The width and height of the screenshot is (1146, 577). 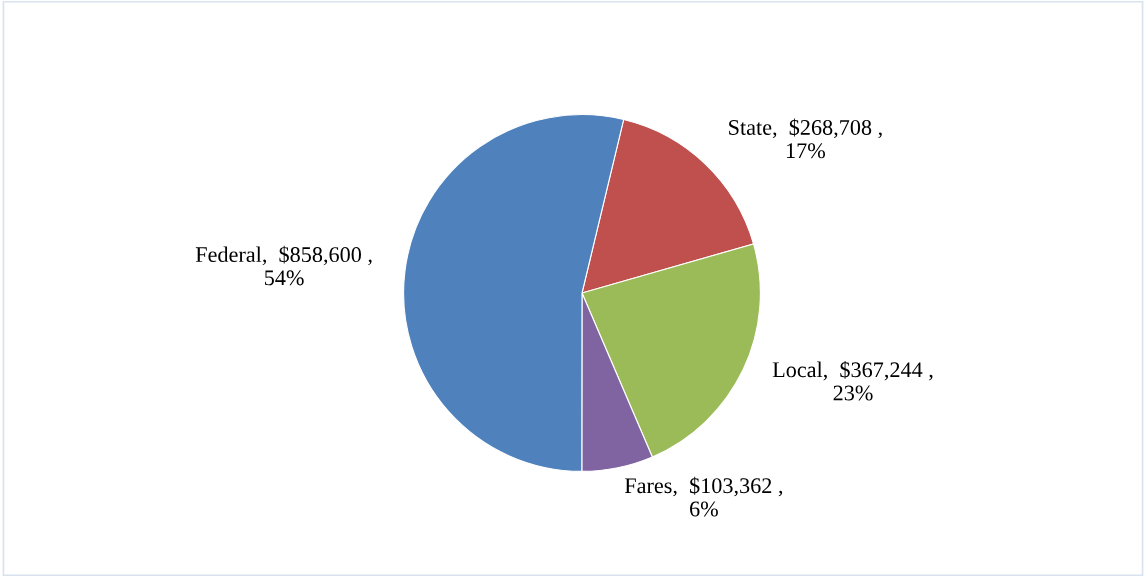 I want to click on slice-label: State, $268,708 , 17%, so click(x=805, y=138).